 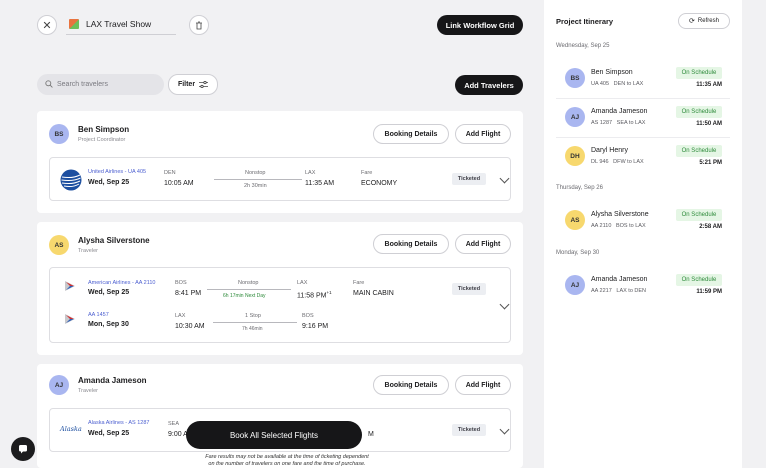 What do you see at coordinates (119, 423) in the screenshot?
I see `airline-flight: Alaska Airlines - AS 1287` at bounding box center [119, 423].